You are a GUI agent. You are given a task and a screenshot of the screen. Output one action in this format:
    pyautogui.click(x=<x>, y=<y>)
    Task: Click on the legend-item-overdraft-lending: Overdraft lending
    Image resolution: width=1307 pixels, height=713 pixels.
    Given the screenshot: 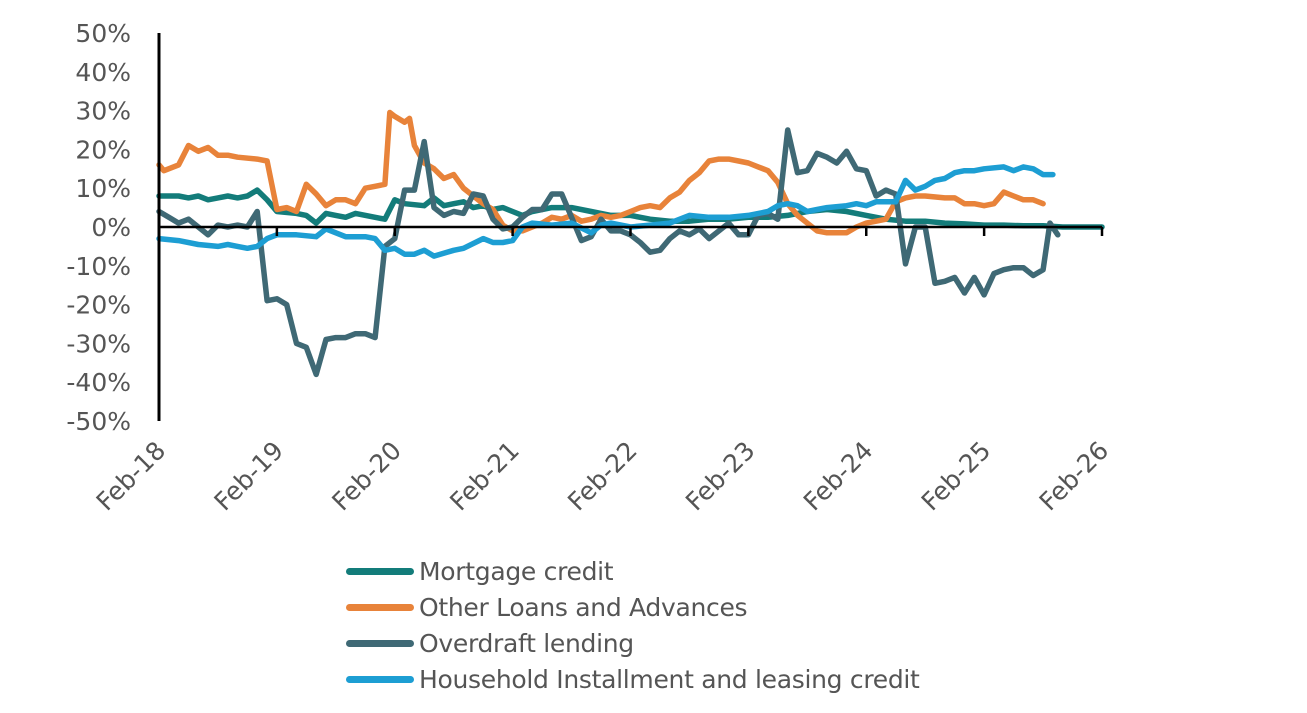 What is the action you would take?
    pyautogui.click(x=633, y=643)
    